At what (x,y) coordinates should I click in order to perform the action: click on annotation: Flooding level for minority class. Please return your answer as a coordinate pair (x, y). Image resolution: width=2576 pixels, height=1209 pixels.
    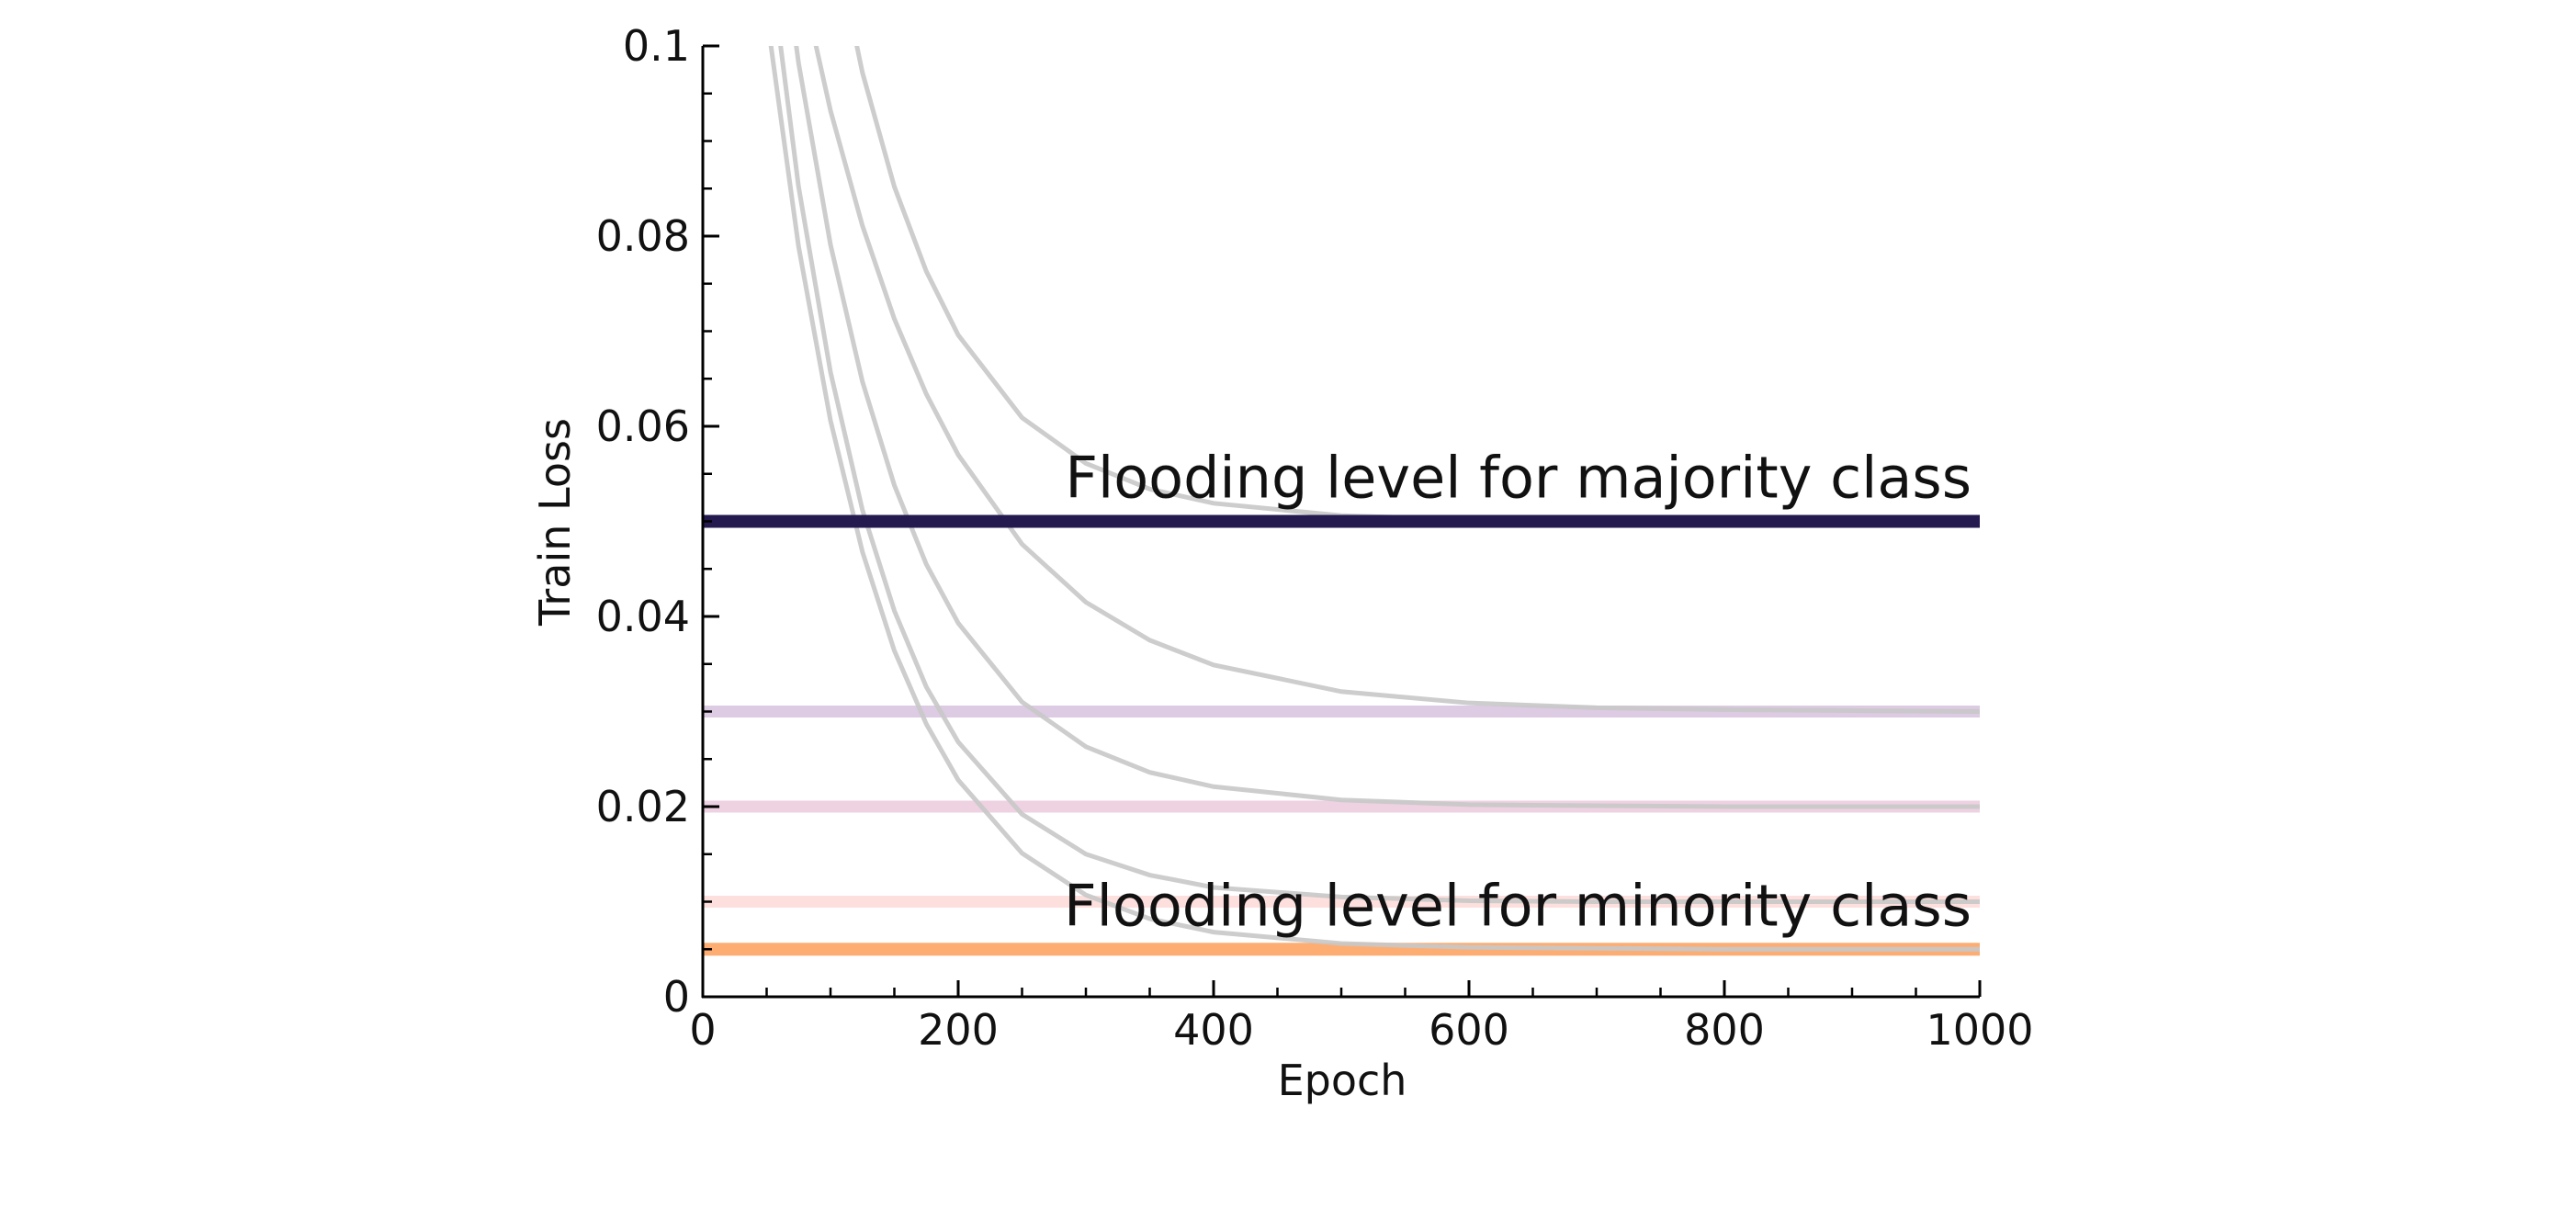
    Looking at the image, I should click on (1518, 905).